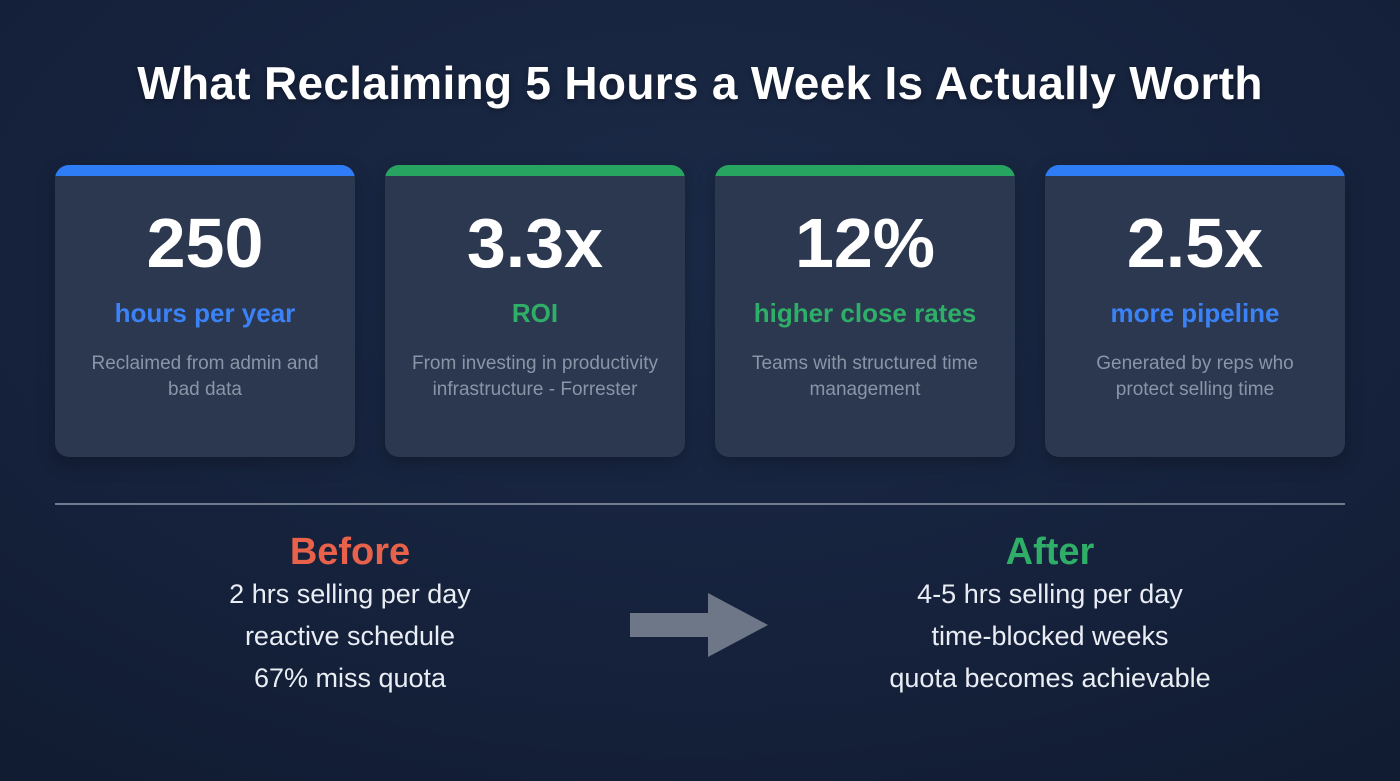  What do you see at coordinates (1195, 243) in the screenshot?
I see `stat-value: 2.5x` at bounding box center [1195, 243].